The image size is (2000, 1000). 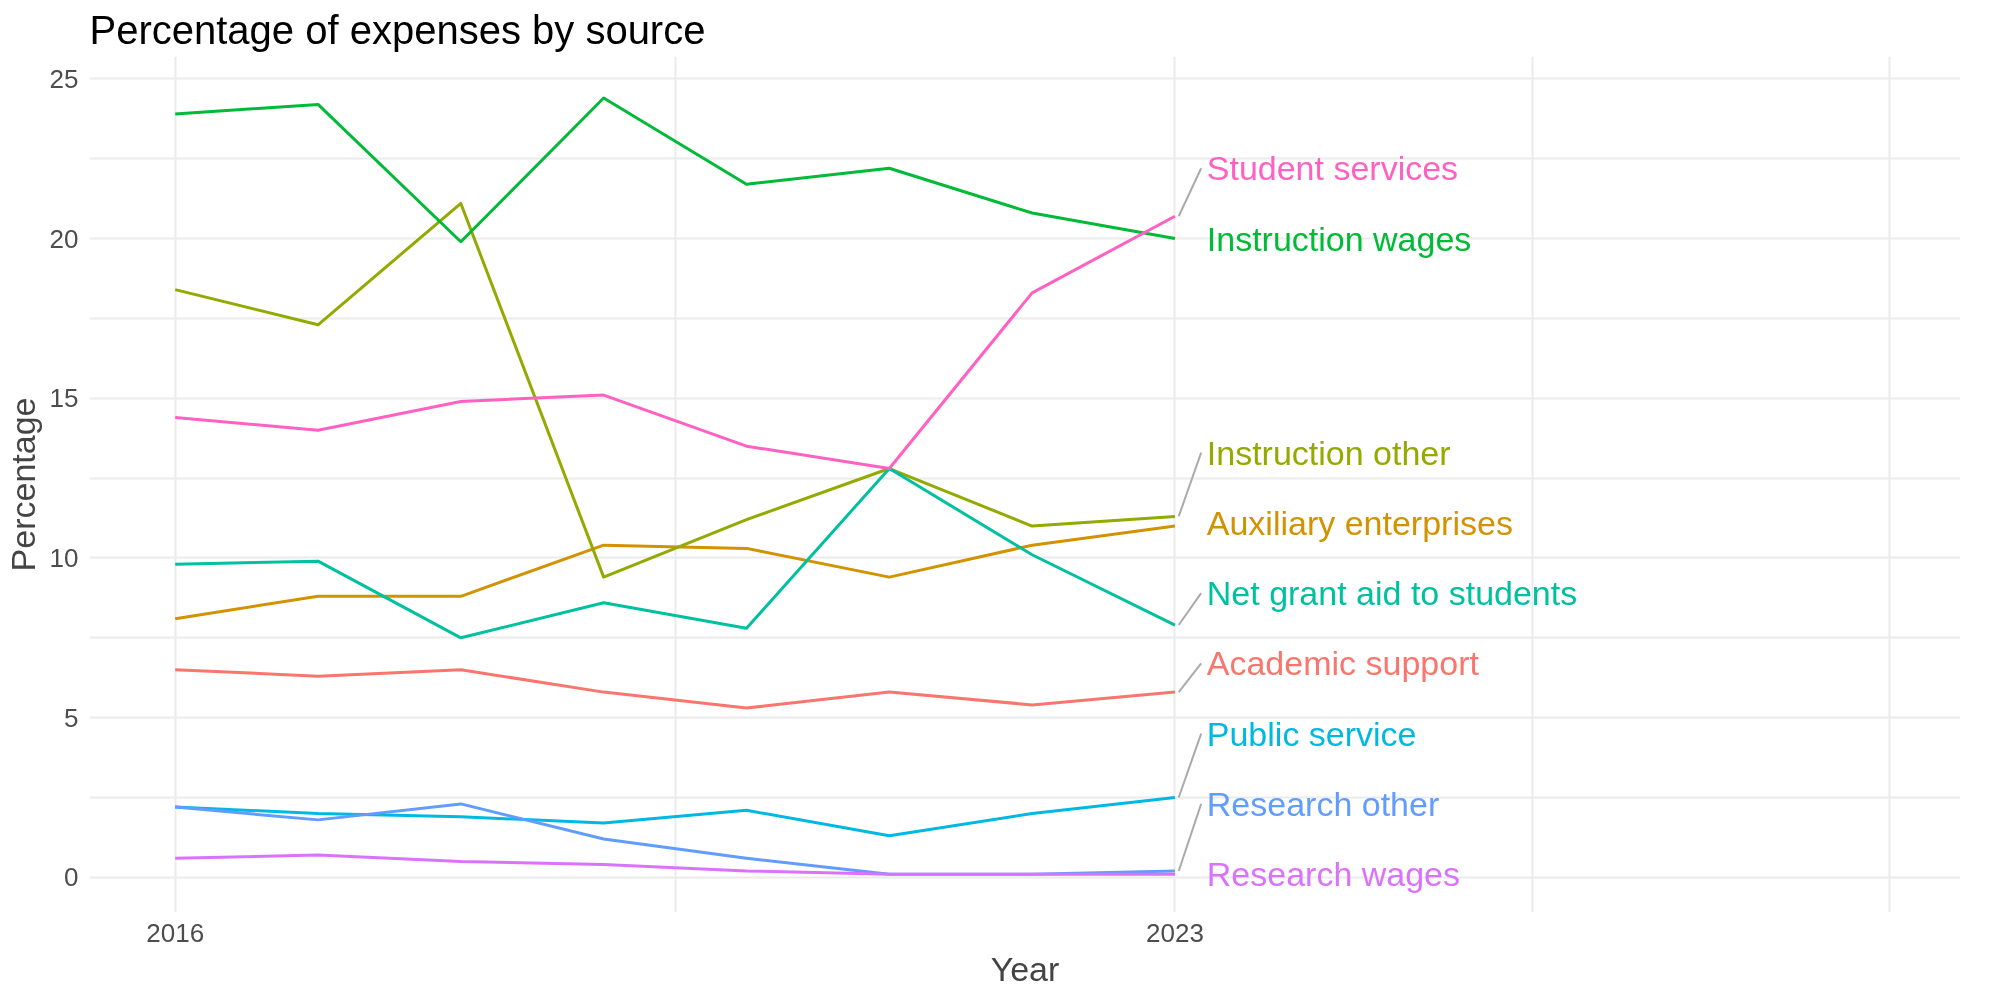 I want to click on series-label: Academic support, so click(x=1343, y=663).